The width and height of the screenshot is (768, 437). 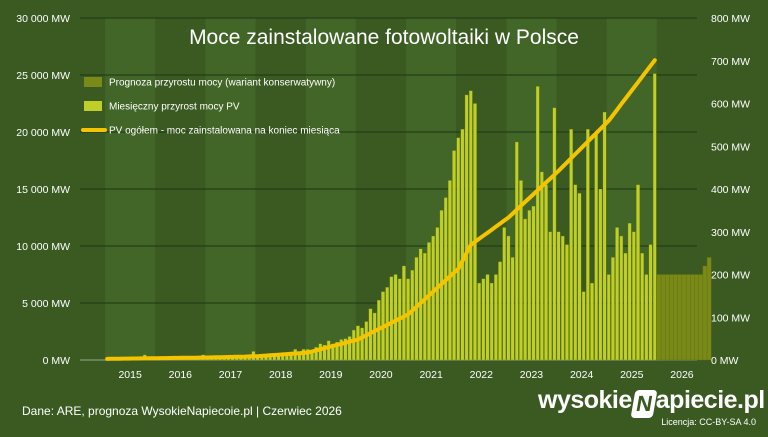 What do you see at coordinates (281, 375) in the screenshot?
I see `x-tick-label: 2018` at bounding box center [281, 375].